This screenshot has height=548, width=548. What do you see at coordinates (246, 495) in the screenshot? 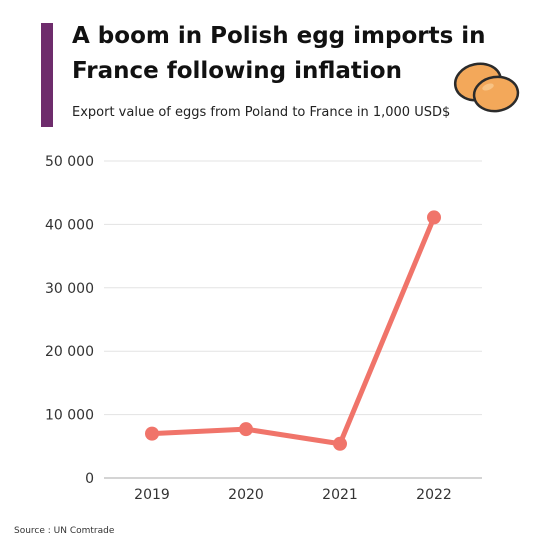
I see `x-tick-label: 2020` at bounding box center [246, 495].